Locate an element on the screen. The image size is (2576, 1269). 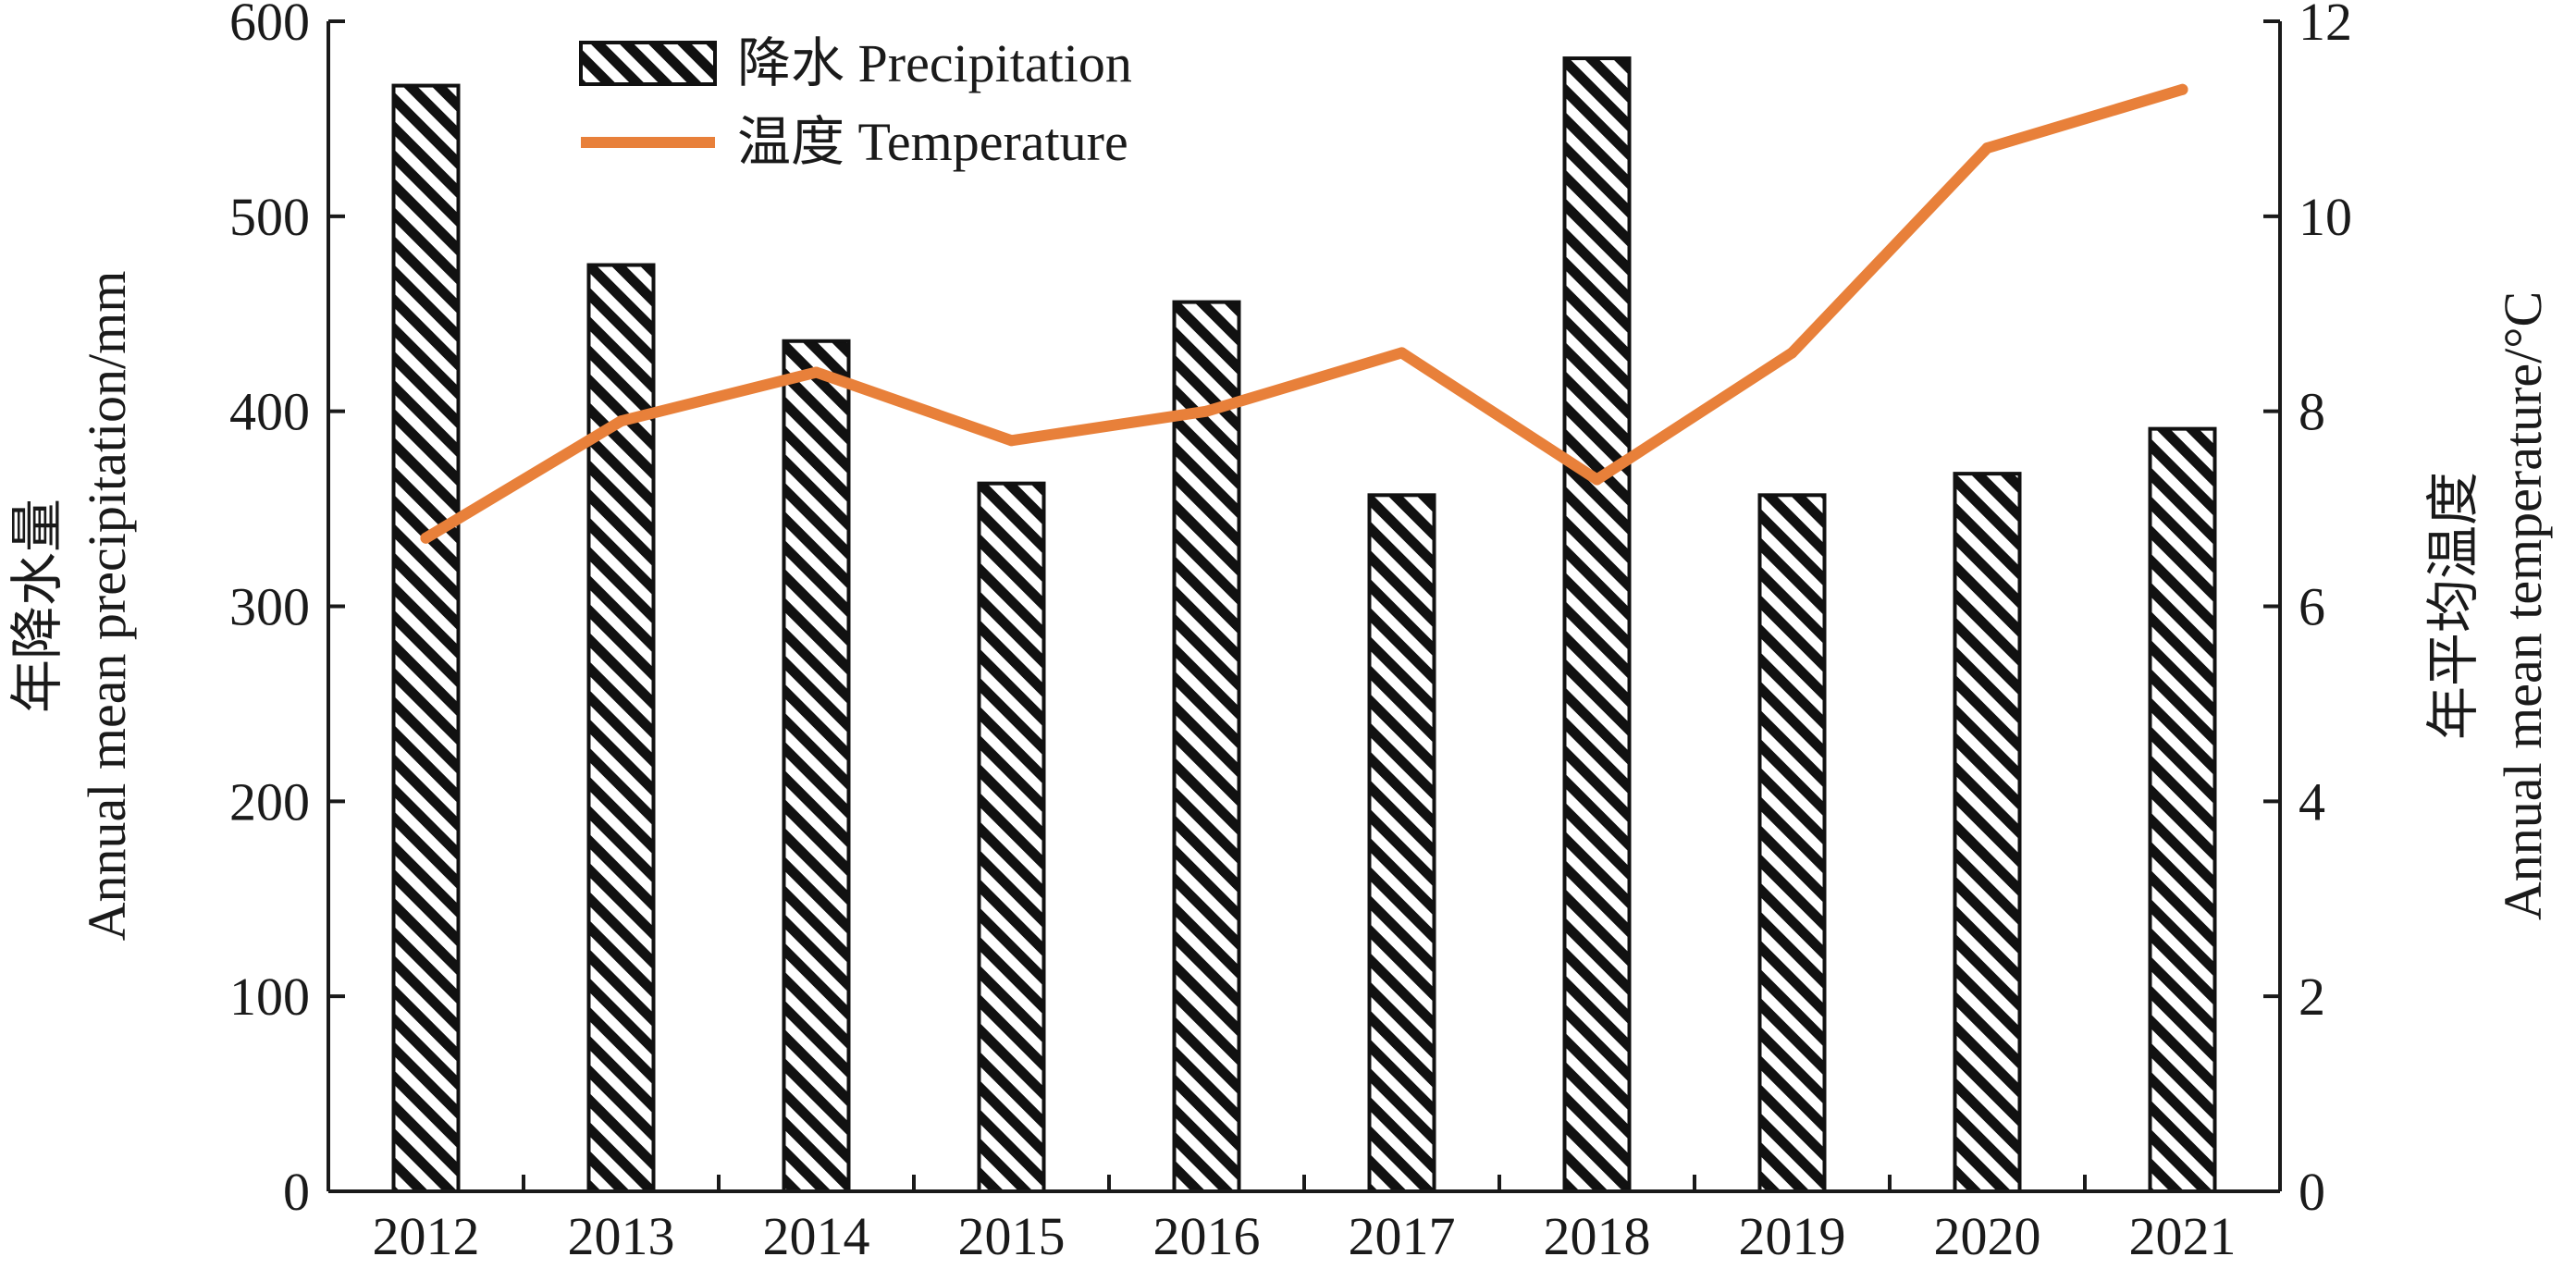
right-tick-label-12: 12 is located at coordinates (2325, 26).